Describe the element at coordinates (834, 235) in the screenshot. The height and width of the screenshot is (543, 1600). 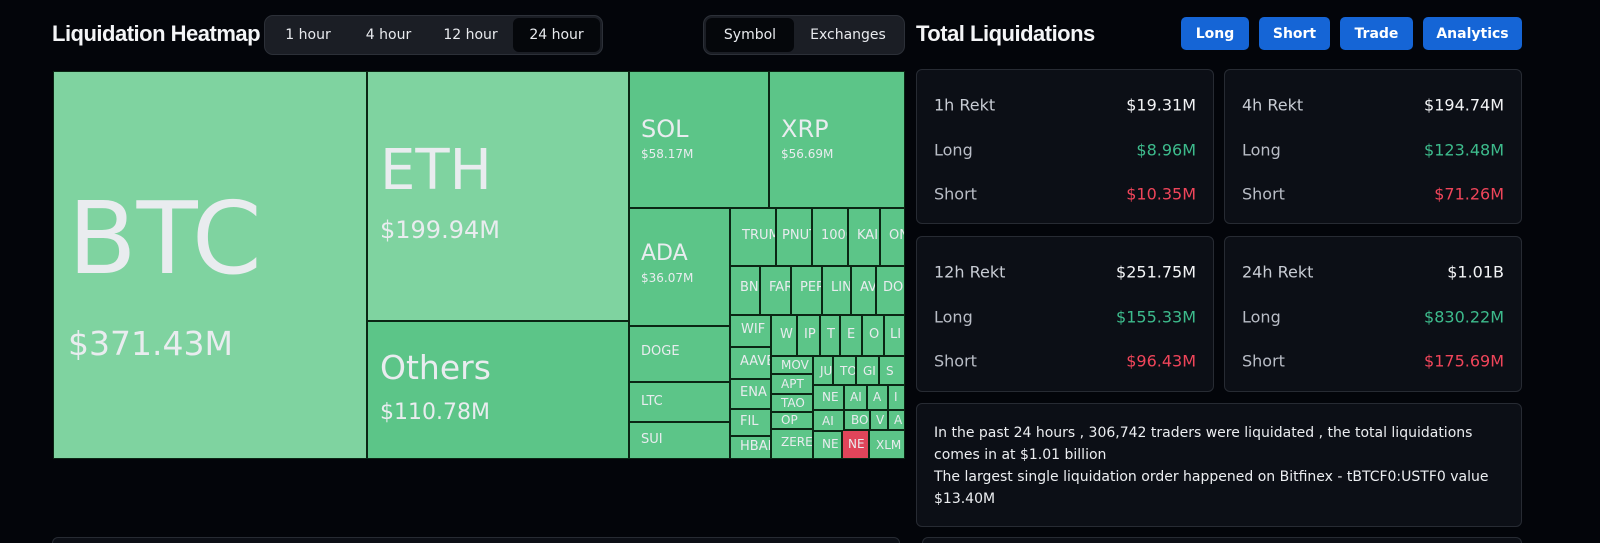
I see `tile-symbol: 1000` at that location.